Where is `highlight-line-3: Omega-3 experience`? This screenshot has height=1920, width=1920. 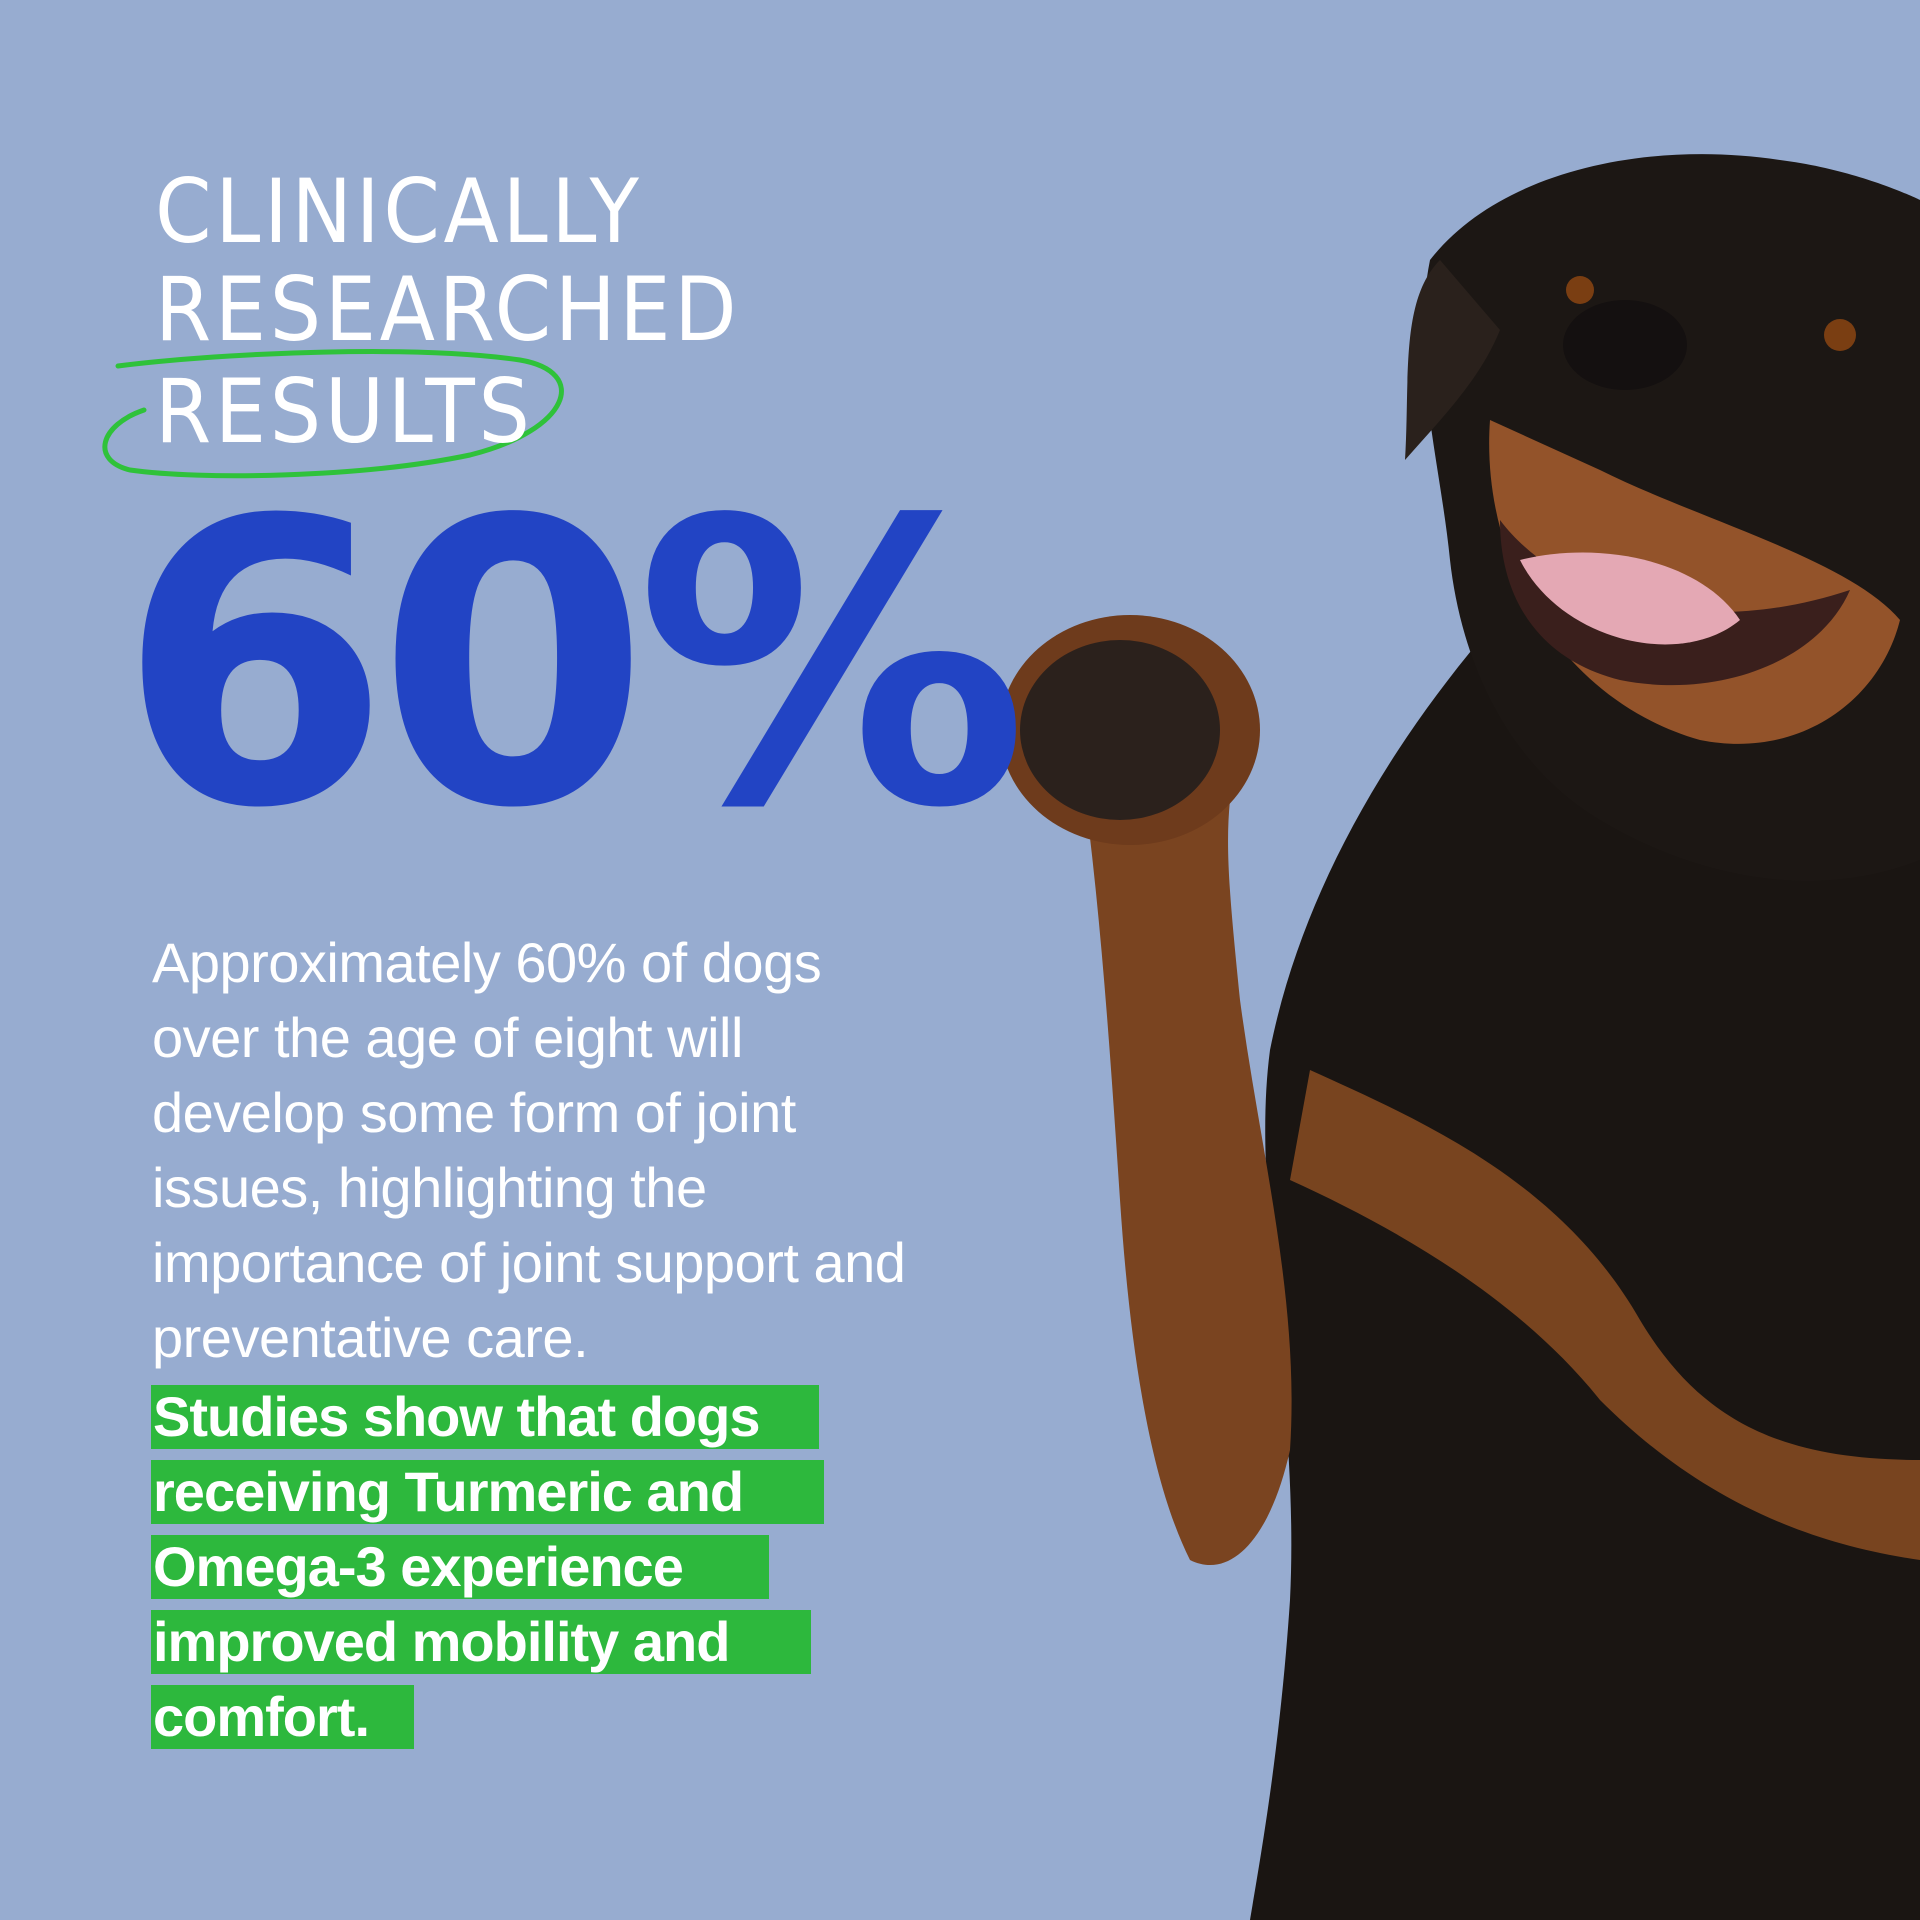
highlight-line-3: Omega-3 experience is located at coordinates (460, 1567).